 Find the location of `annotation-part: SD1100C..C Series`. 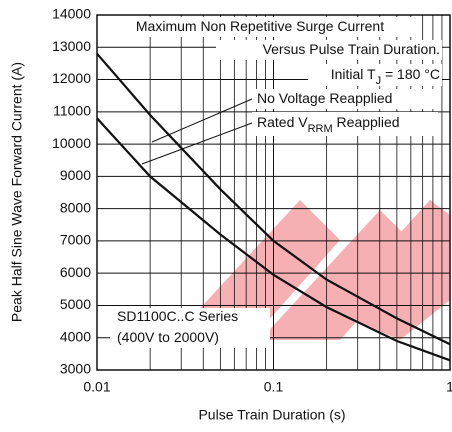

annotation-part: SD1100C..C Series is located at coordinates (177, 316).